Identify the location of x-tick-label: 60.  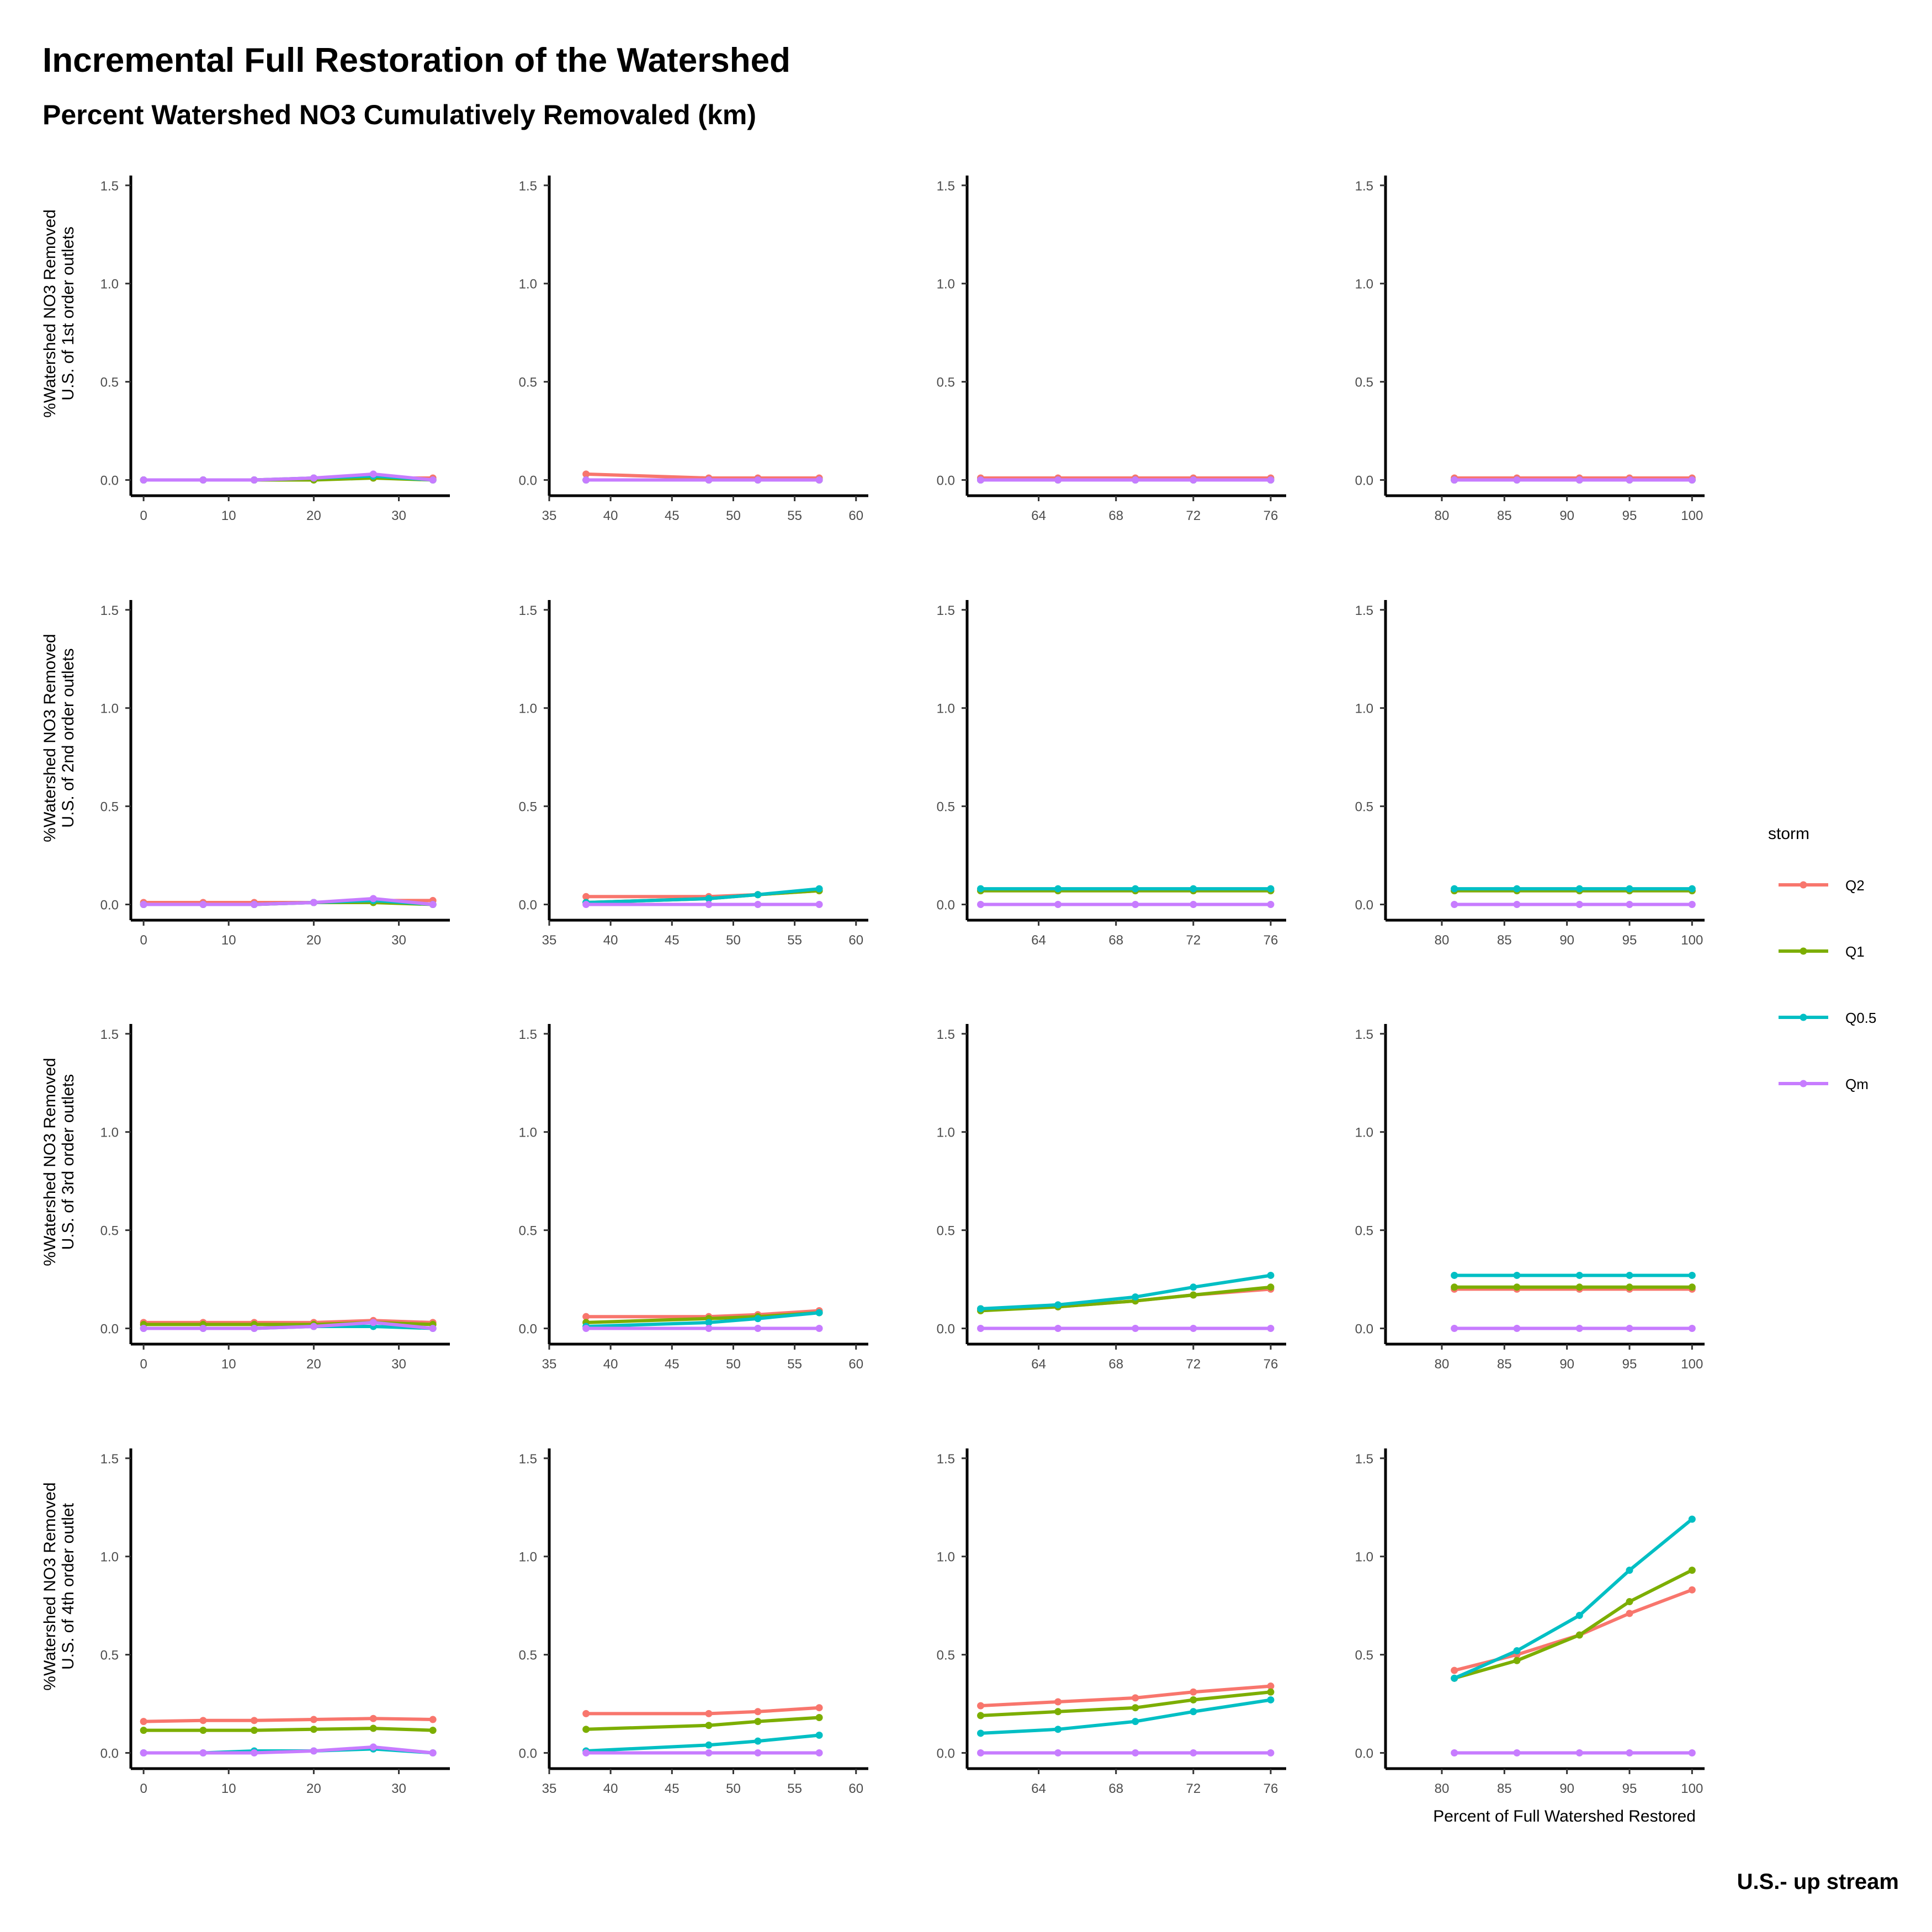
(856, 1789).